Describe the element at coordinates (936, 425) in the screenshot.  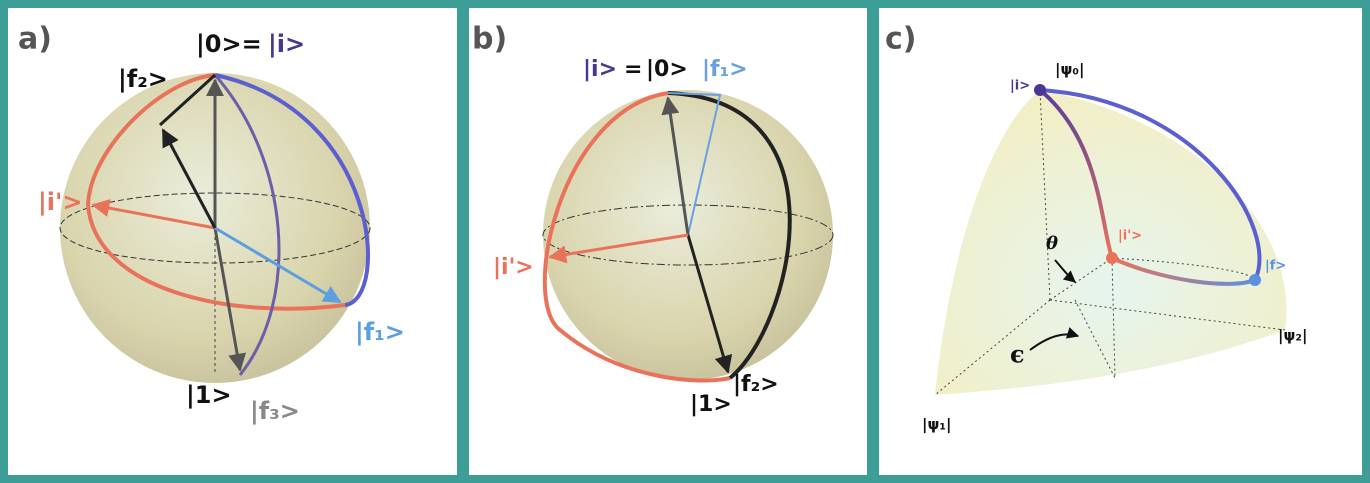
I see `state-label: |ψ₁|` at that location.